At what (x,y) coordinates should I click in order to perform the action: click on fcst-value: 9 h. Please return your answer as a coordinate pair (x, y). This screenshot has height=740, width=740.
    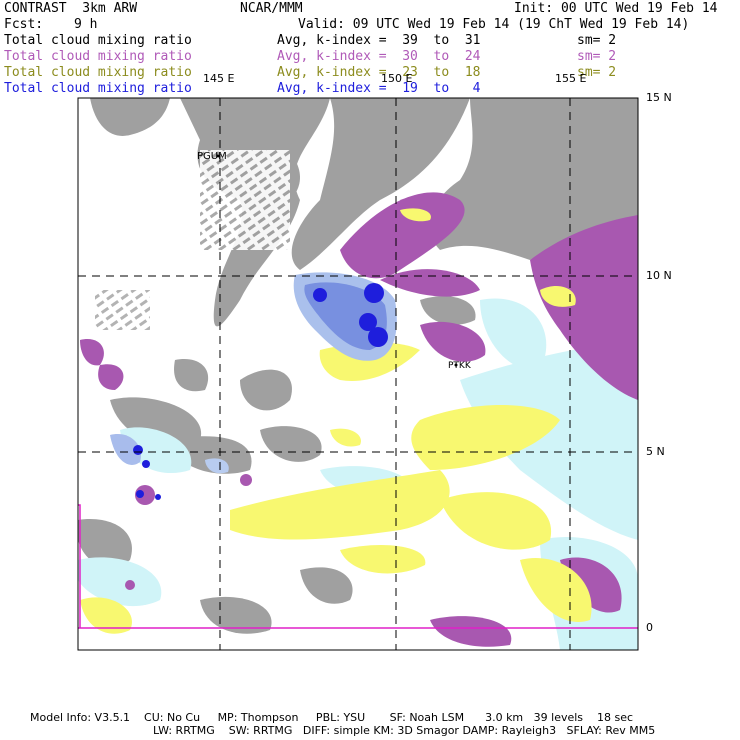
    Looking at the image, I should click on (86, 24).